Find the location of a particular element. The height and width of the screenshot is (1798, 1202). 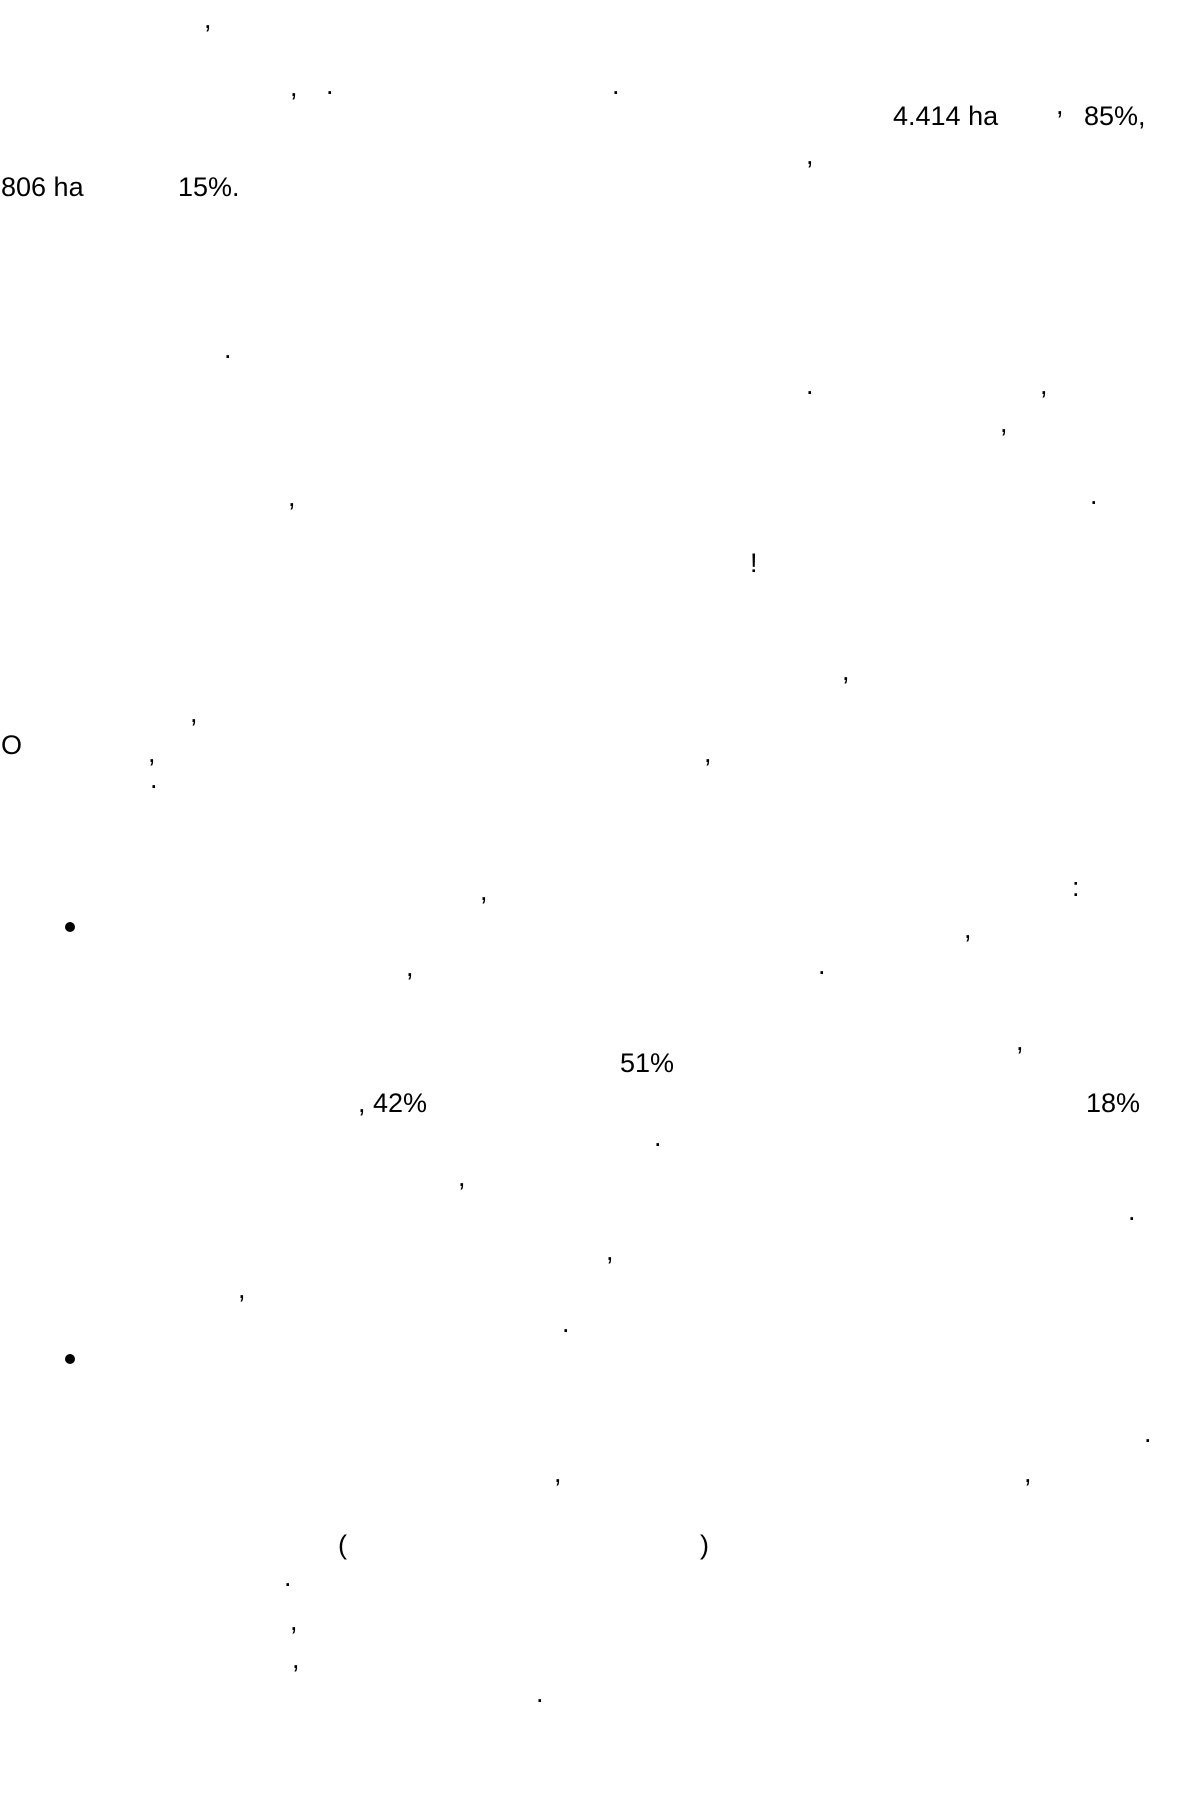

percent-value: , 42% is located at coordinates (393, 1103).